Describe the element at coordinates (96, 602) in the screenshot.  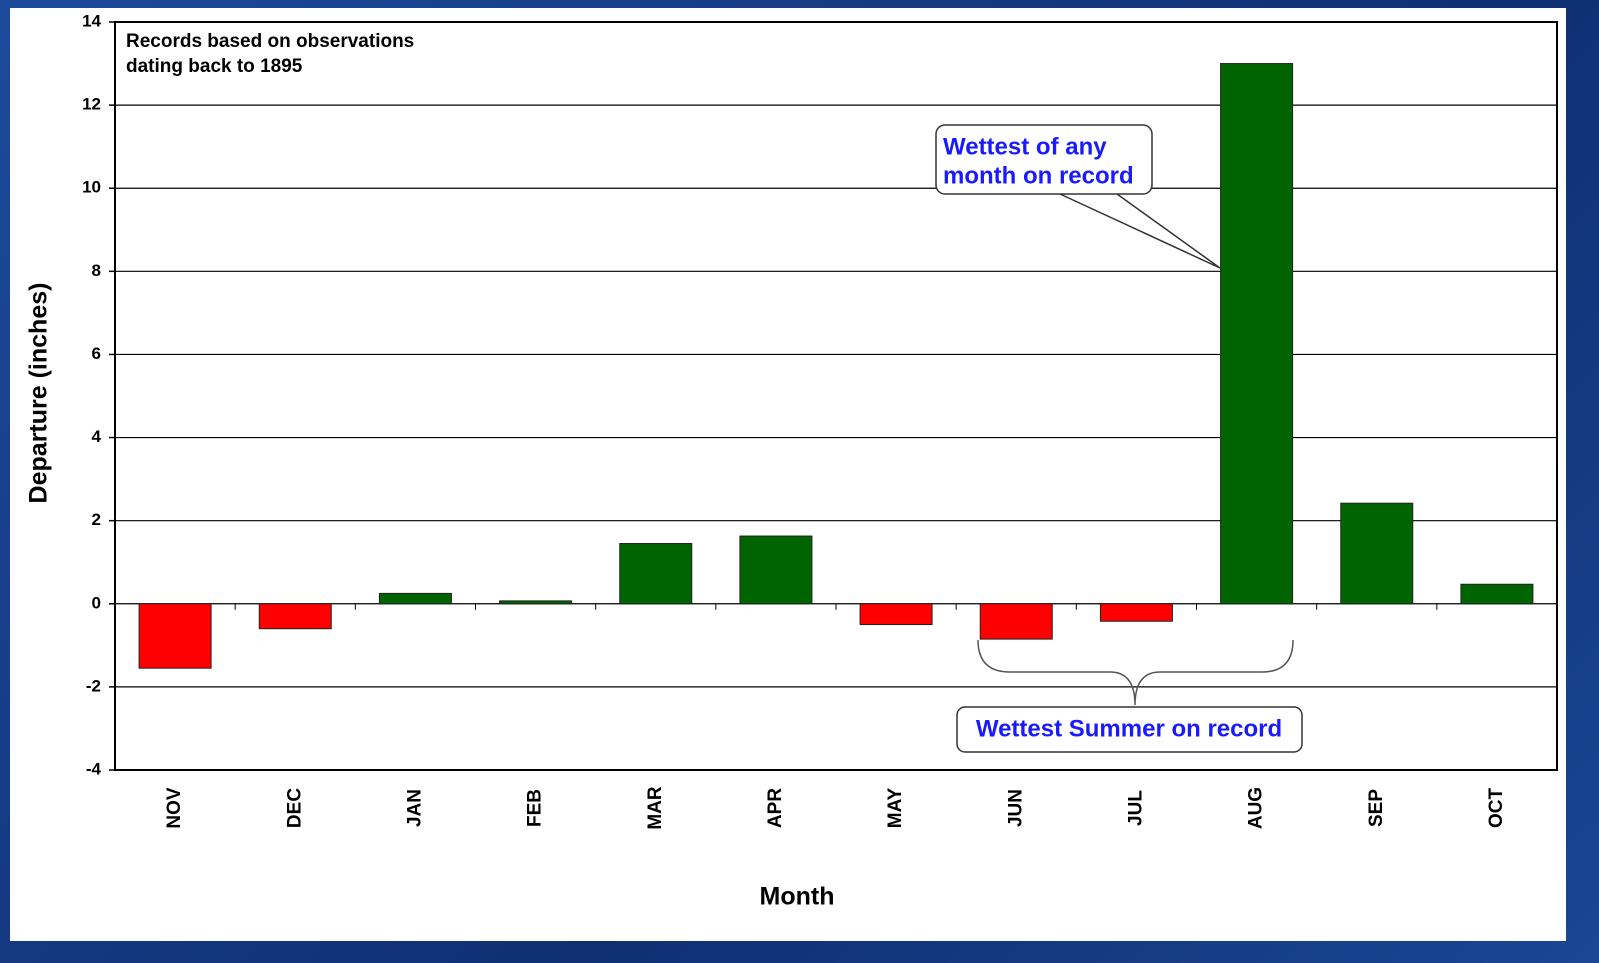
I see `y-tick-label: 0` at that location.